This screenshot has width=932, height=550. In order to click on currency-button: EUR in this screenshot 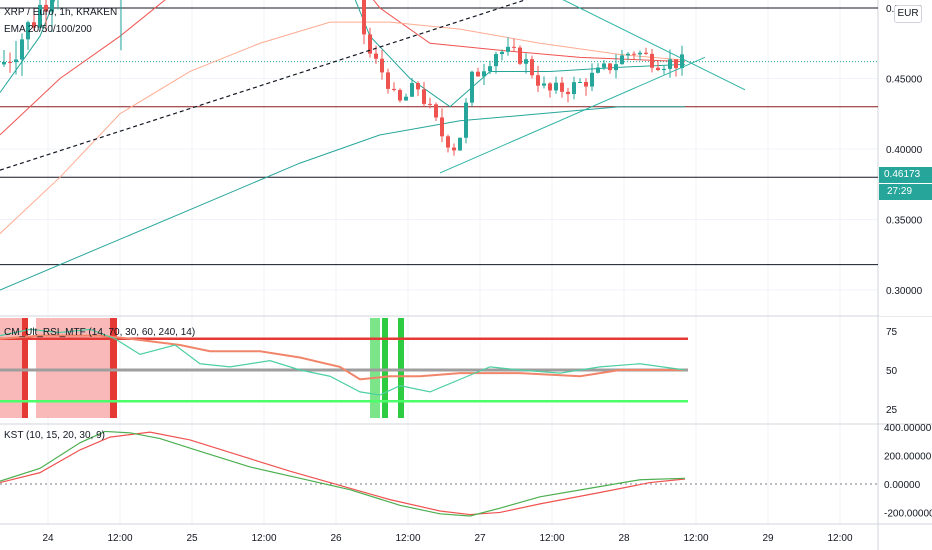, I will do `click(908, 14)`.